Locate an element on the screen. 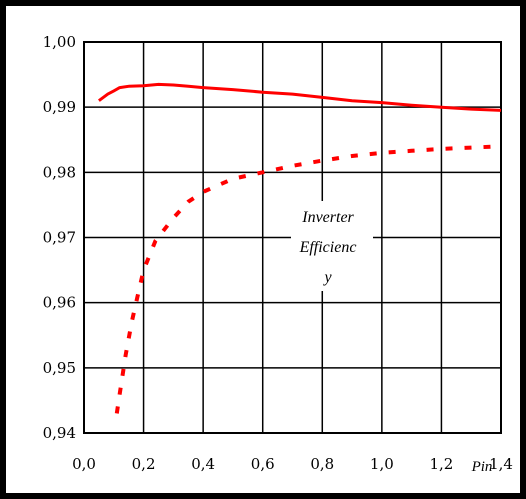  x-tick-label: 1,2 is located at coordinates (441, 464).